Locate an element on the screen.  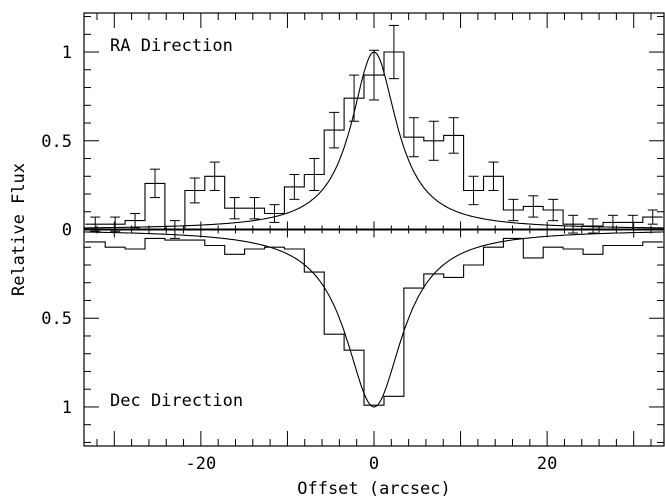
x-tick-label: 20 is located at coordinates (547, 464).